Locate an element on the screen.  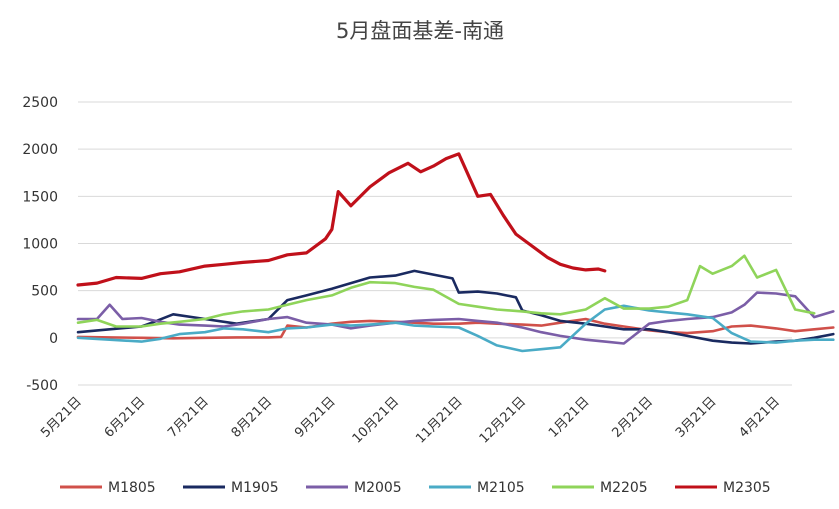
x-tick-label: 11月21日 is located at coordinates (439, 420).